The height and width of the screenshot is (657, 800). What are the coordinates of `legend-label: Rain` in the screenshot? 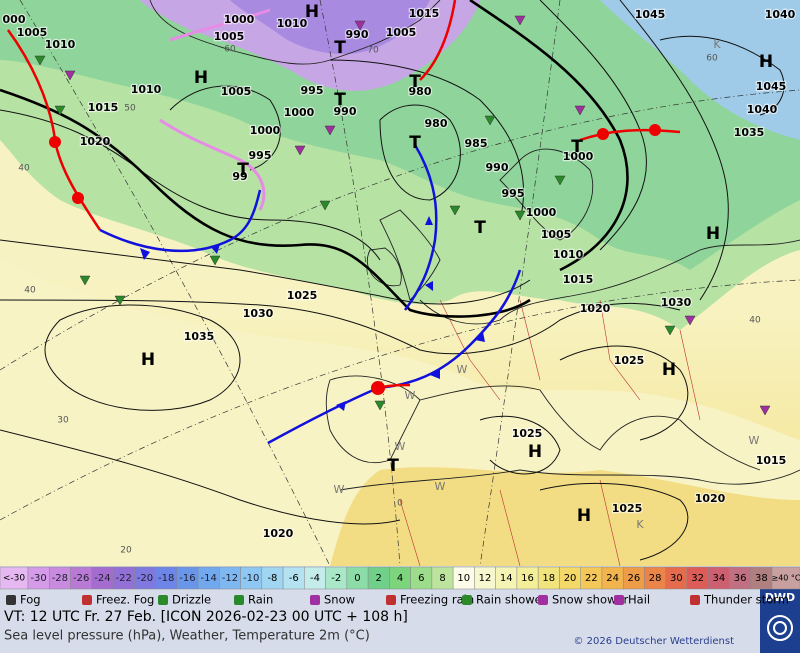 It's located at (260, 600).